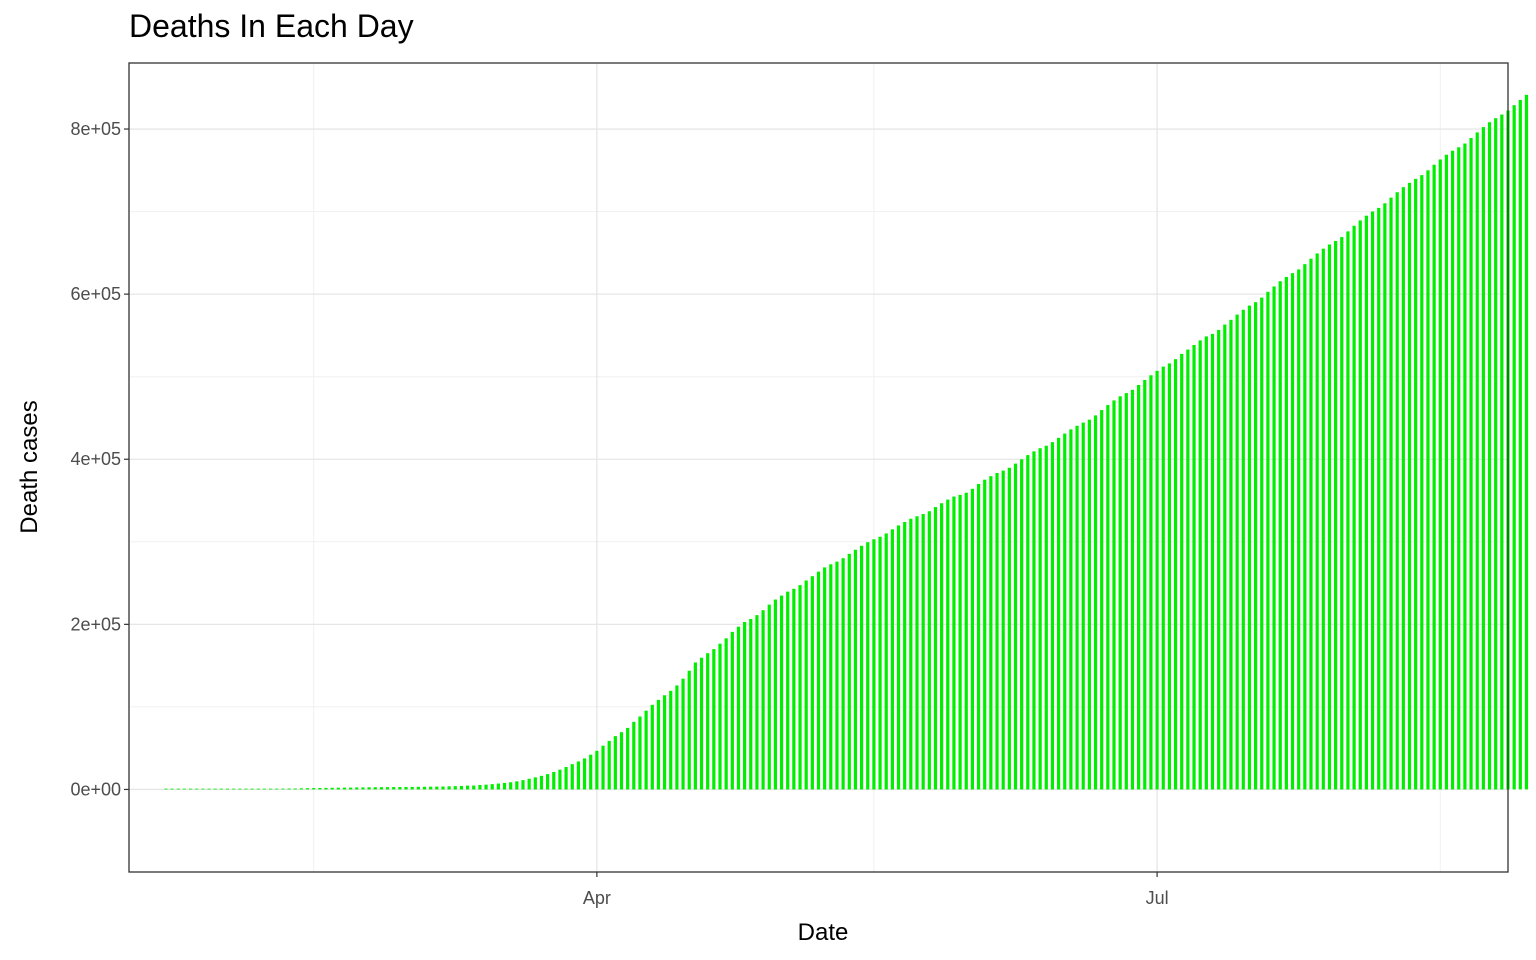 The width and height of the screenshot is (1536, 960). I want to click on y-tick-label: 8e+05, so click(95, 129).